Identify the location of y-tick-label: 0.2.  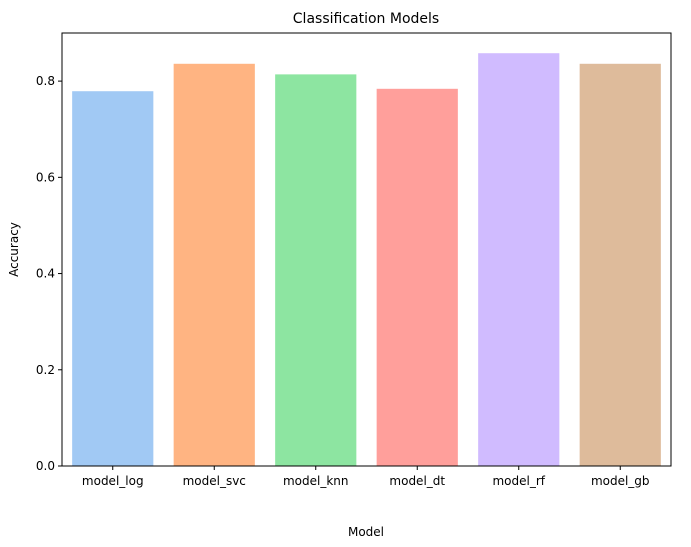
(45, 370).